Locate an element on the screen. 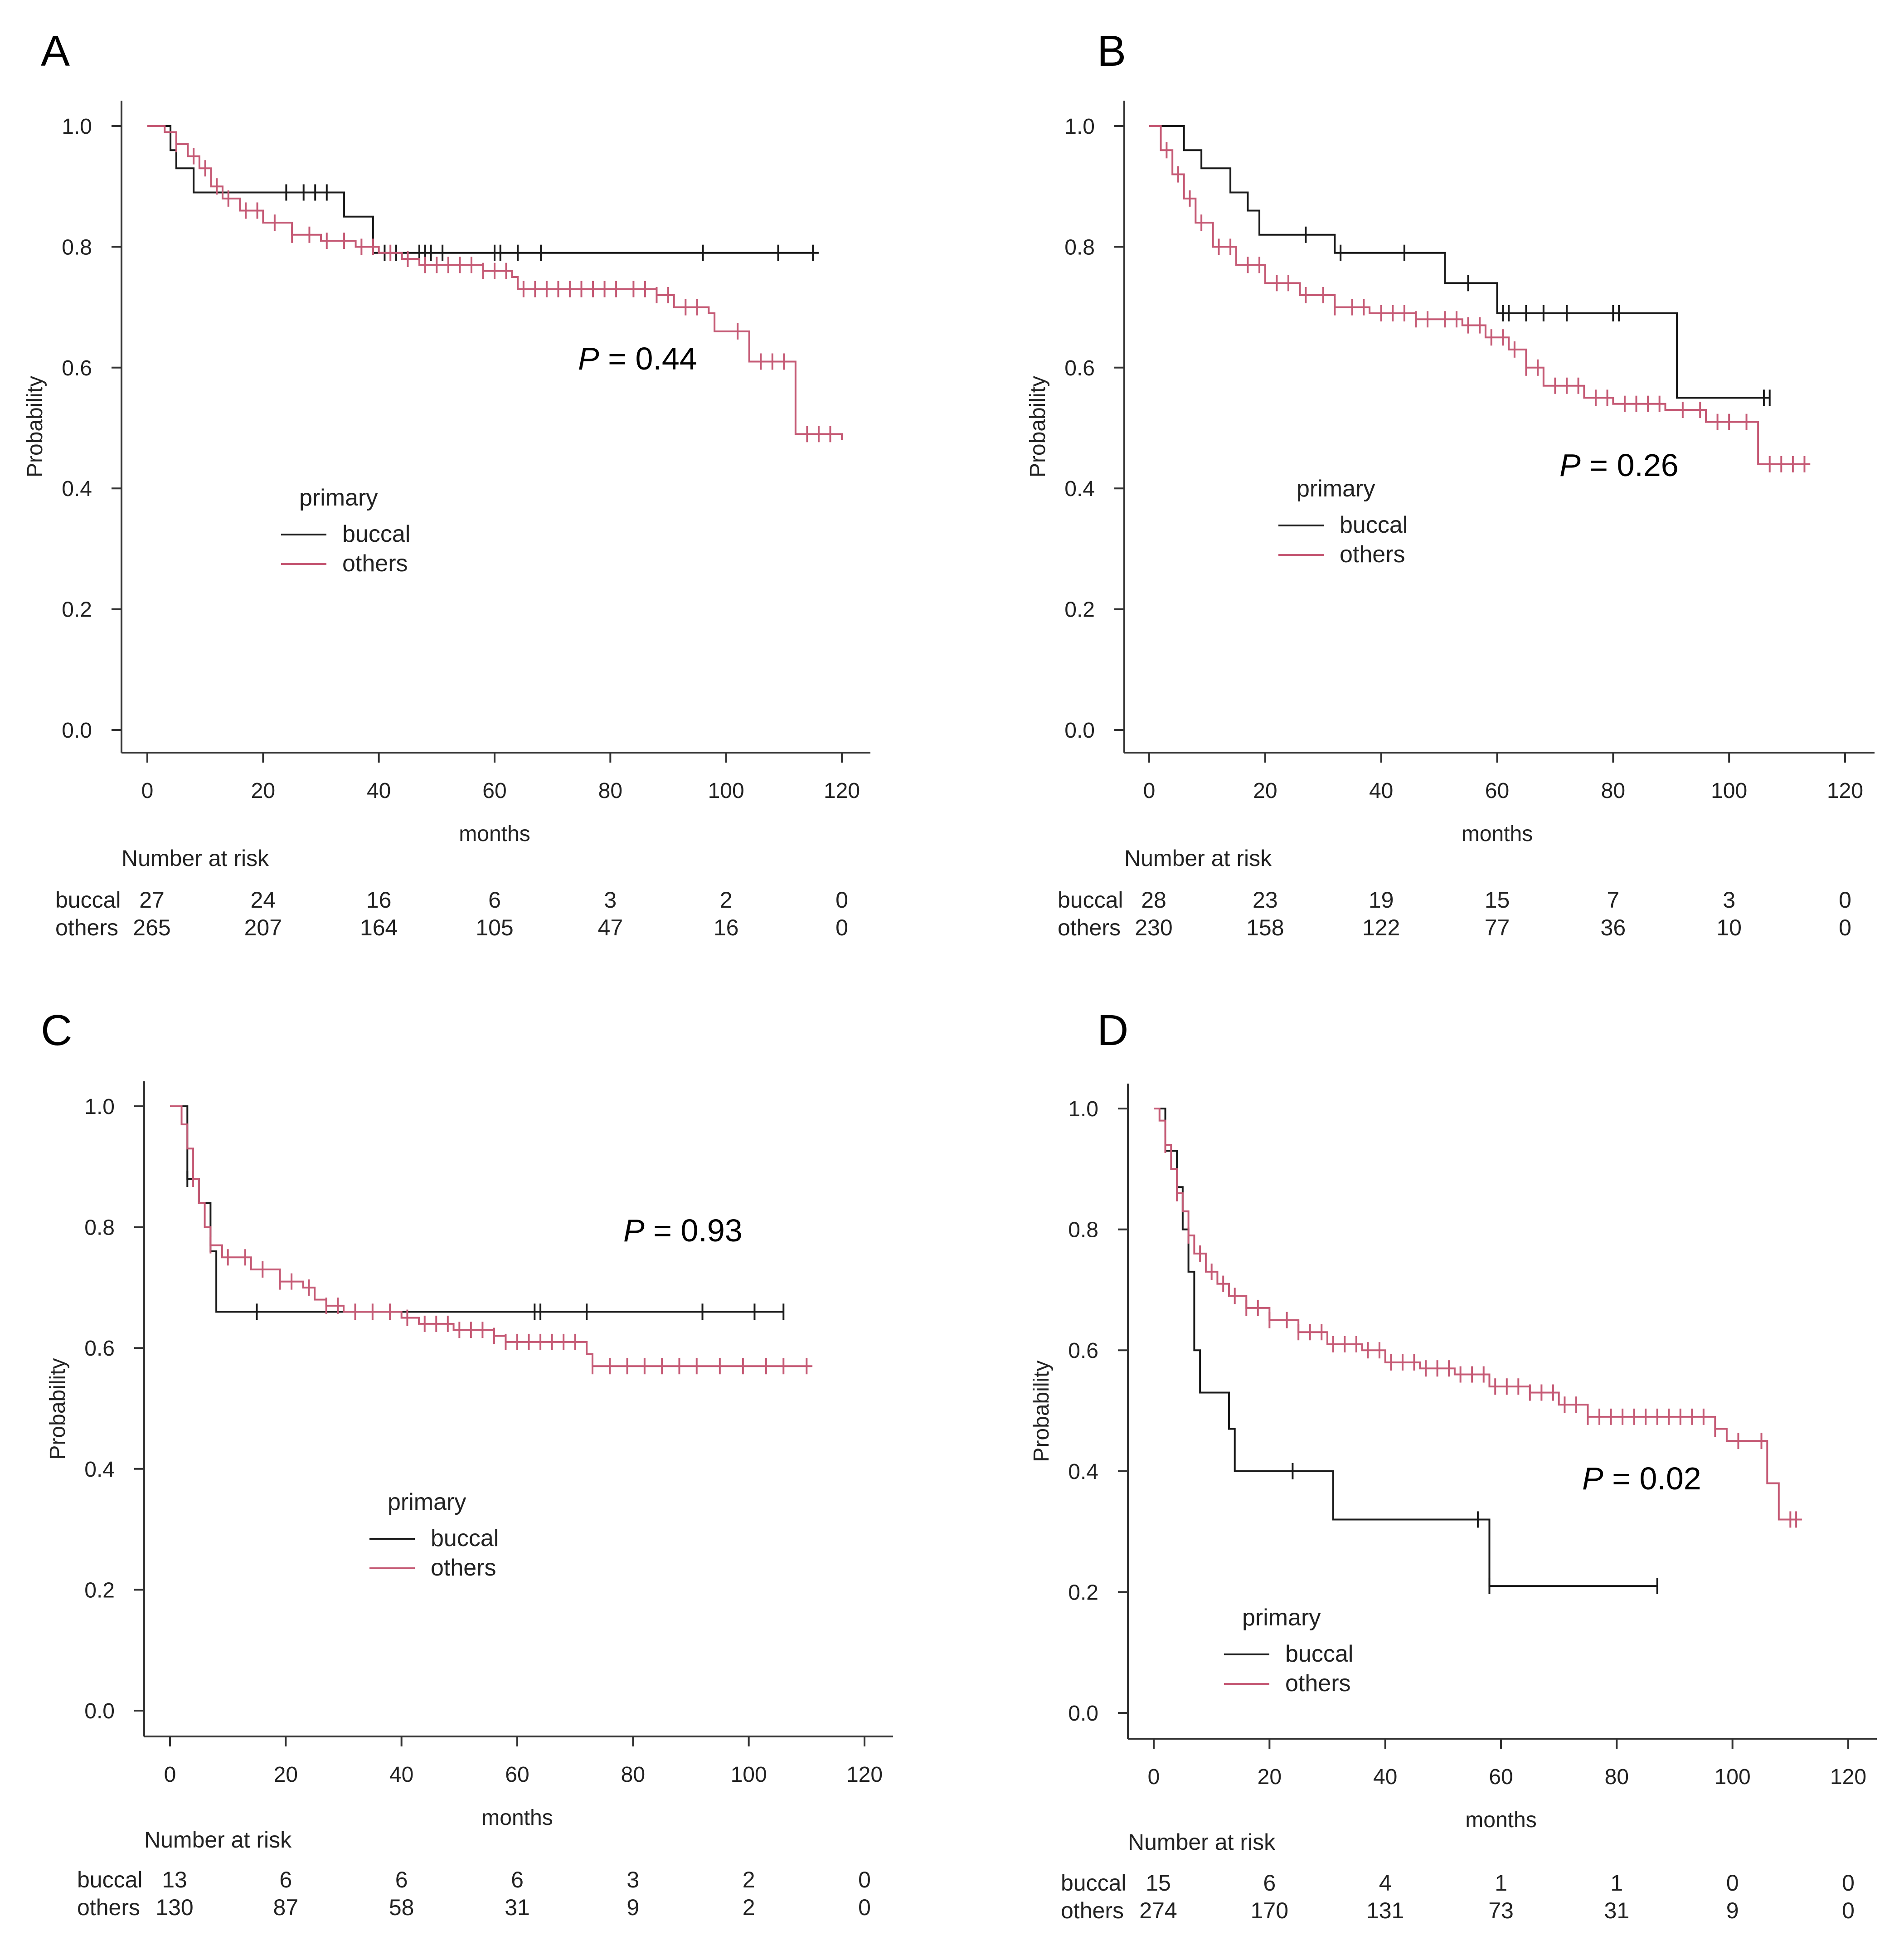 The width and height of the screenshot is (1904, 1955). risk-value: 28 is located at coordinates (1153, 900).